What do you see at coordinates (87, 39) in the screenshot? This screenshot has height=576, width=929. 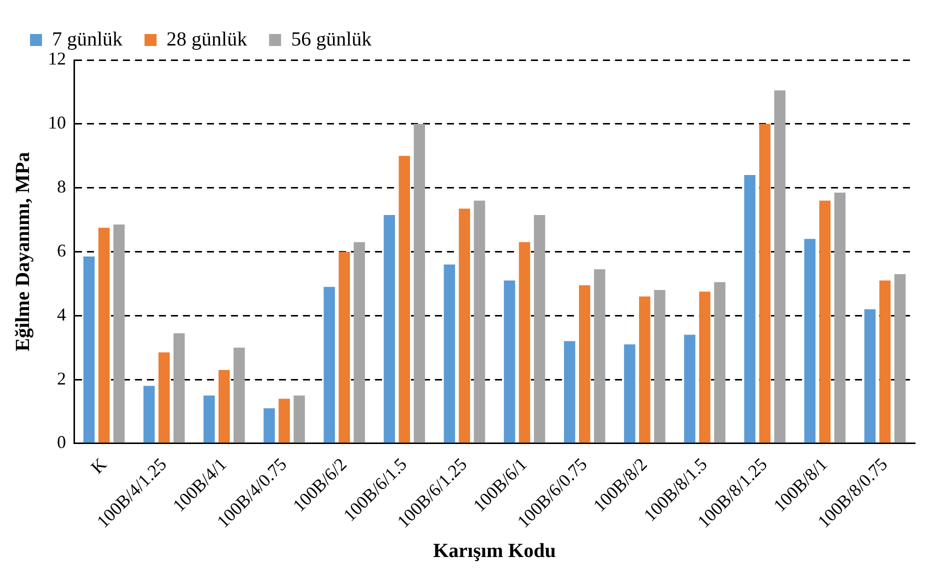 I see `legend-label: 7 günlük` at bounding box center [87, 39].